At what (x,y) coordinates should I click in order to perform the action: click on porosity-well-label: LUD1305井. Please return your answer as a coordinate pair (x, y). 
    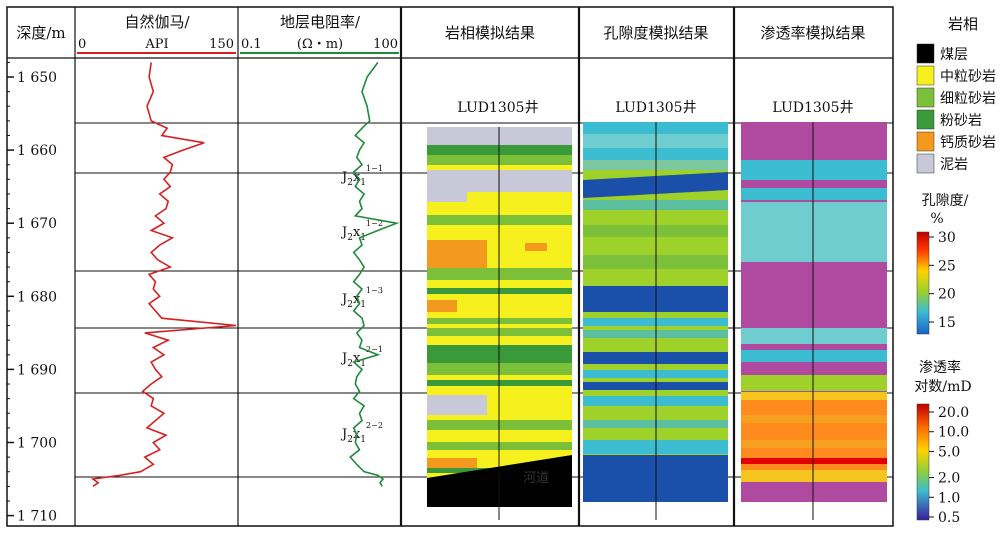
    Looking at the image, I should click on (655, 108).